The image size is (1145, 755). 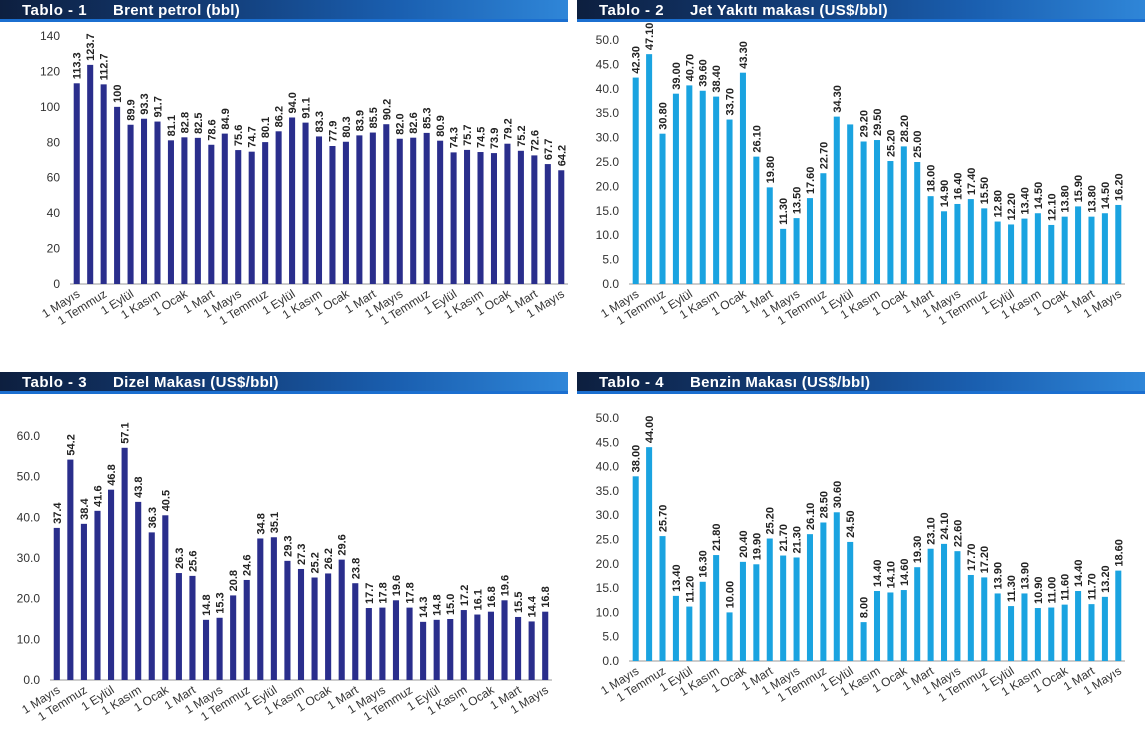 What do you see at coordinates (608, 564) in the screenshot?
I see `y-tick-label: 20.0` at bounding box center [608, 564].